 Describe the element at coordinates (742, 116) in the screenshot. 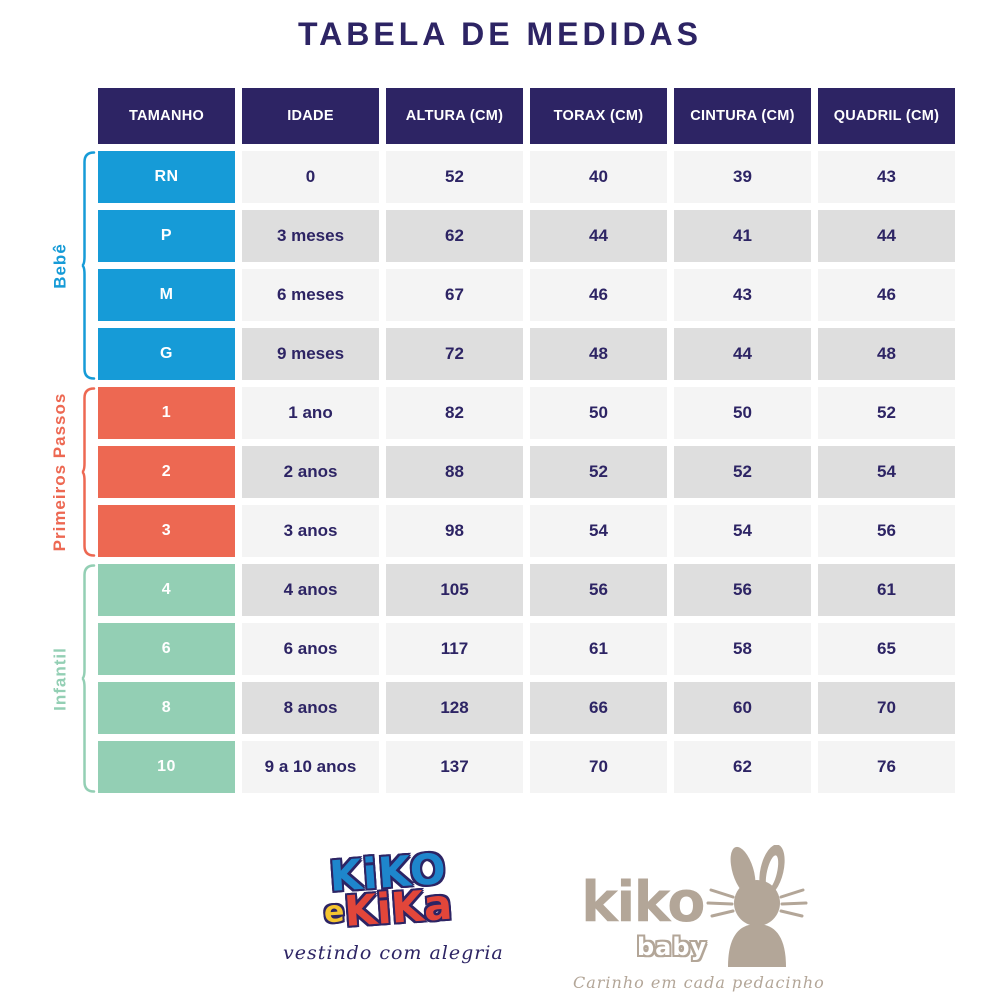

I see `column-header-cintura: CINTURA (CM)` at that location.